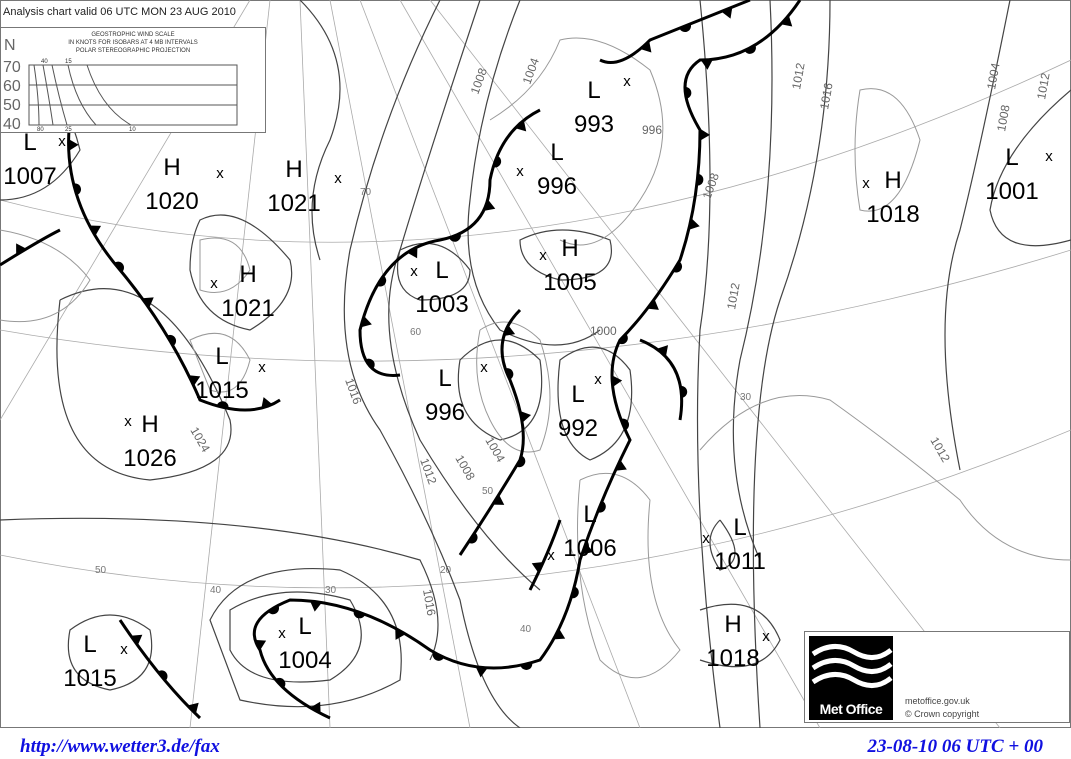  Describe the element at coordinates (937, 701) in the screenshot. I see `logo-url: metoffice.gov.uk` at that location.